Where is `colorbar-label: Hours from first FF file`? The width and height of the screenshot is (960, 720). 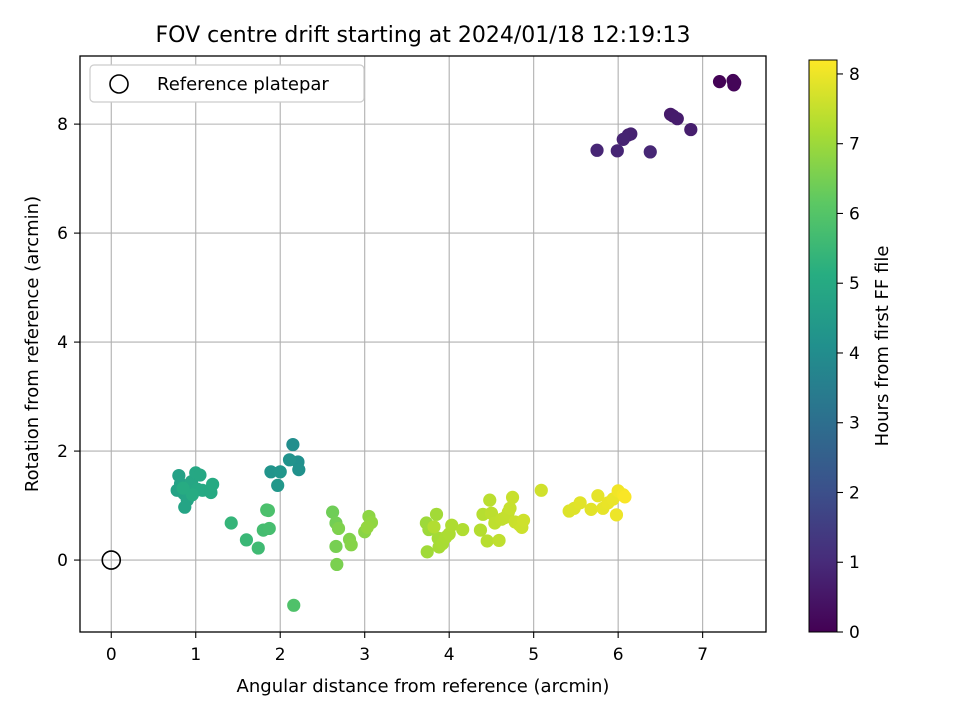 colorbar-label: Hours from first FF file is located at coordinates (882, 346).